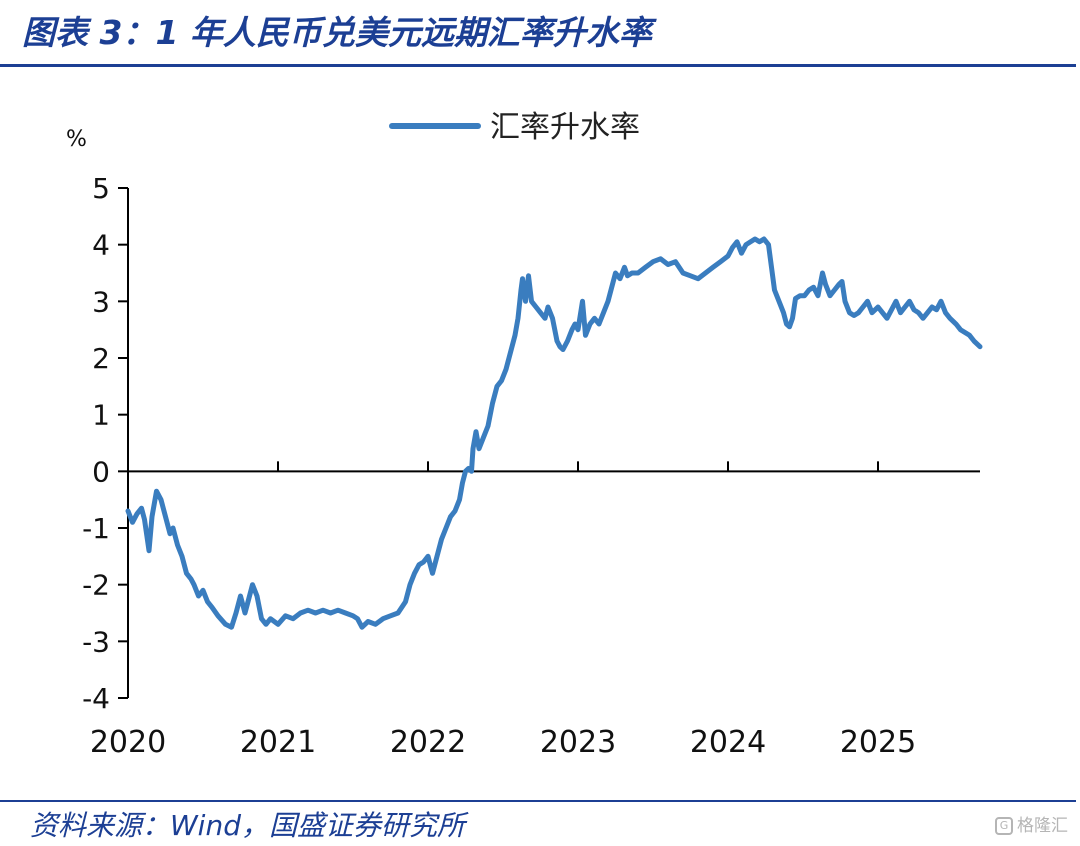  What do you see at coordinates (96, 698) in the screenshot?
I see `y-tick-label: -4` at bounding box center [96, 698].